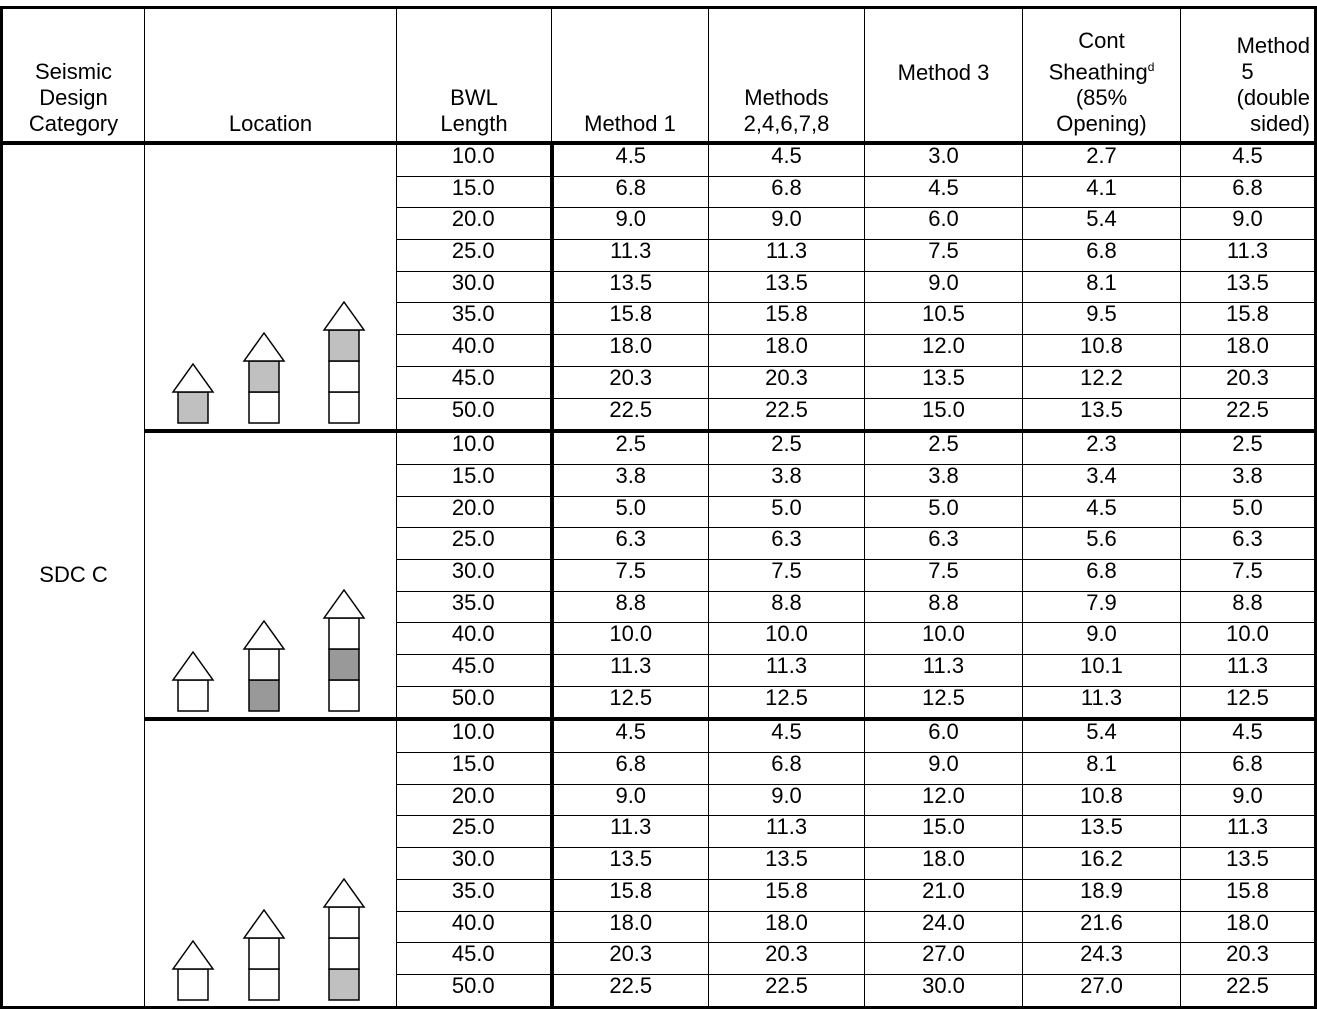 This screenshot has width=1317, height=1009. What do you see at coordinates (475, 895) in the screenshot?
I see `bwl-cell: 35.0` at bounding box center [475, 895].